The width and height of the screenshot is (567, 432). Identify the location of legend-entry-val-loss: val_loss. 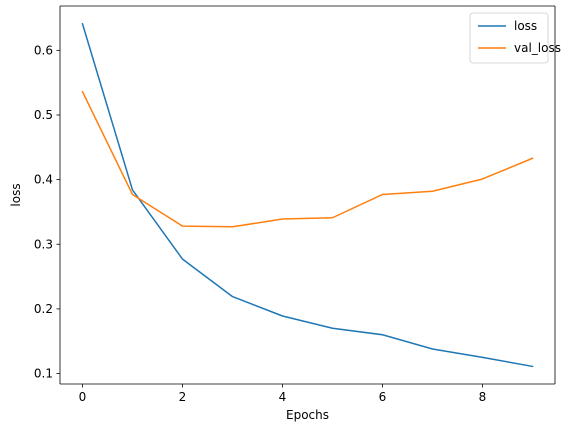
(519, 48).